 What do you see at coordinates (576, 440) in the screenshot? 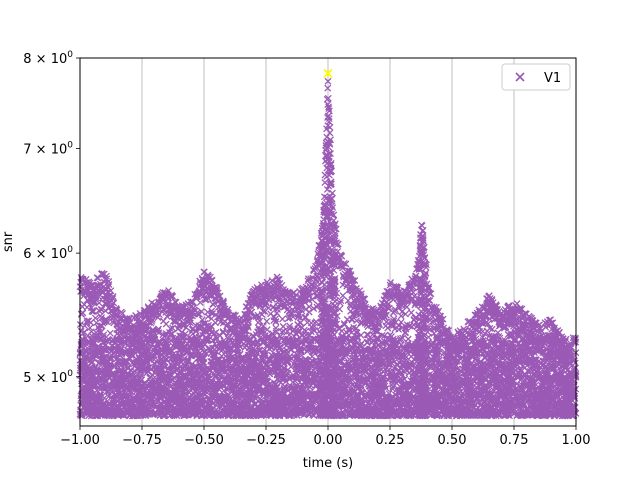
I see `x-tick-label: 1.00` at bounding box center [576, 440].